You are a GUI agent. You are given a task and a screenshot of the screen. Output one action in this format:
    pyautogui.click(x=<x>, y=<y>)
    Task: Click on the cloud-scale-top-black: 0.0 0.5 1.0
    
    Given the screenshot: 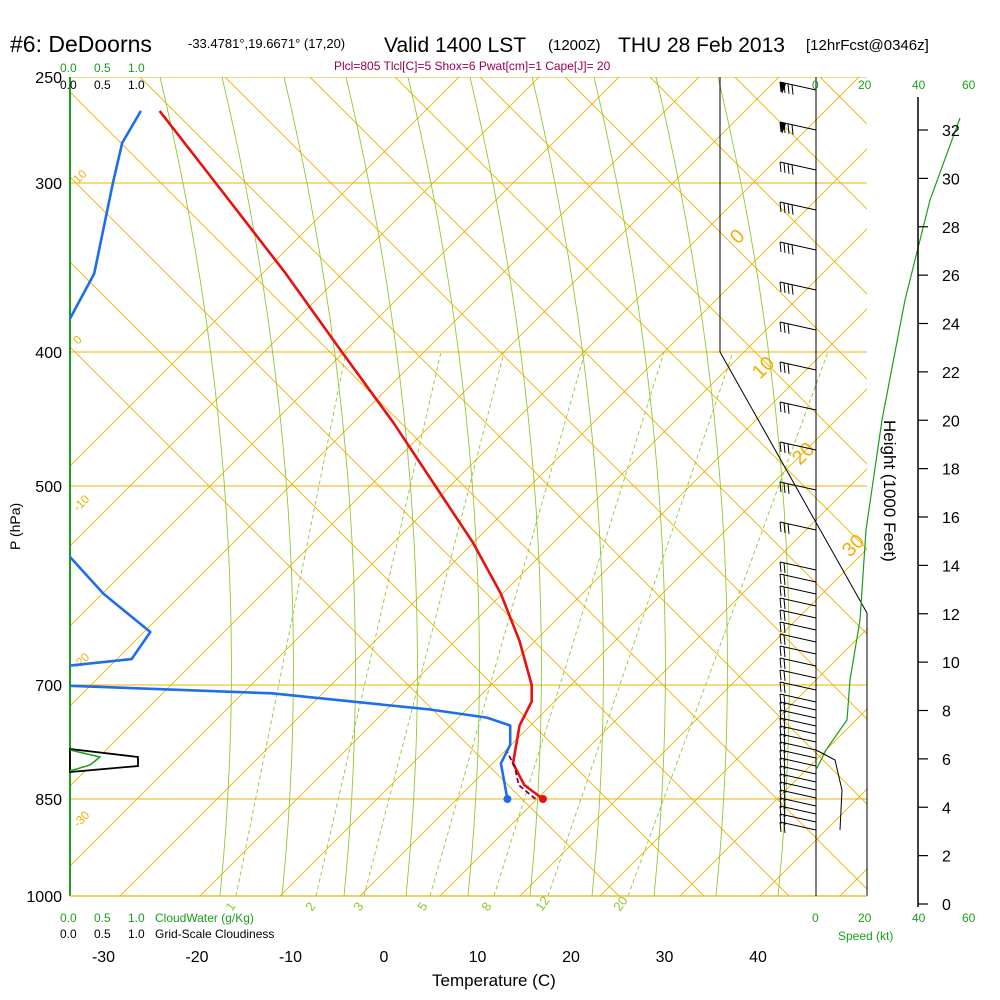 What is the action you would take?
    pyautogui.click(x=102, y=85)
    